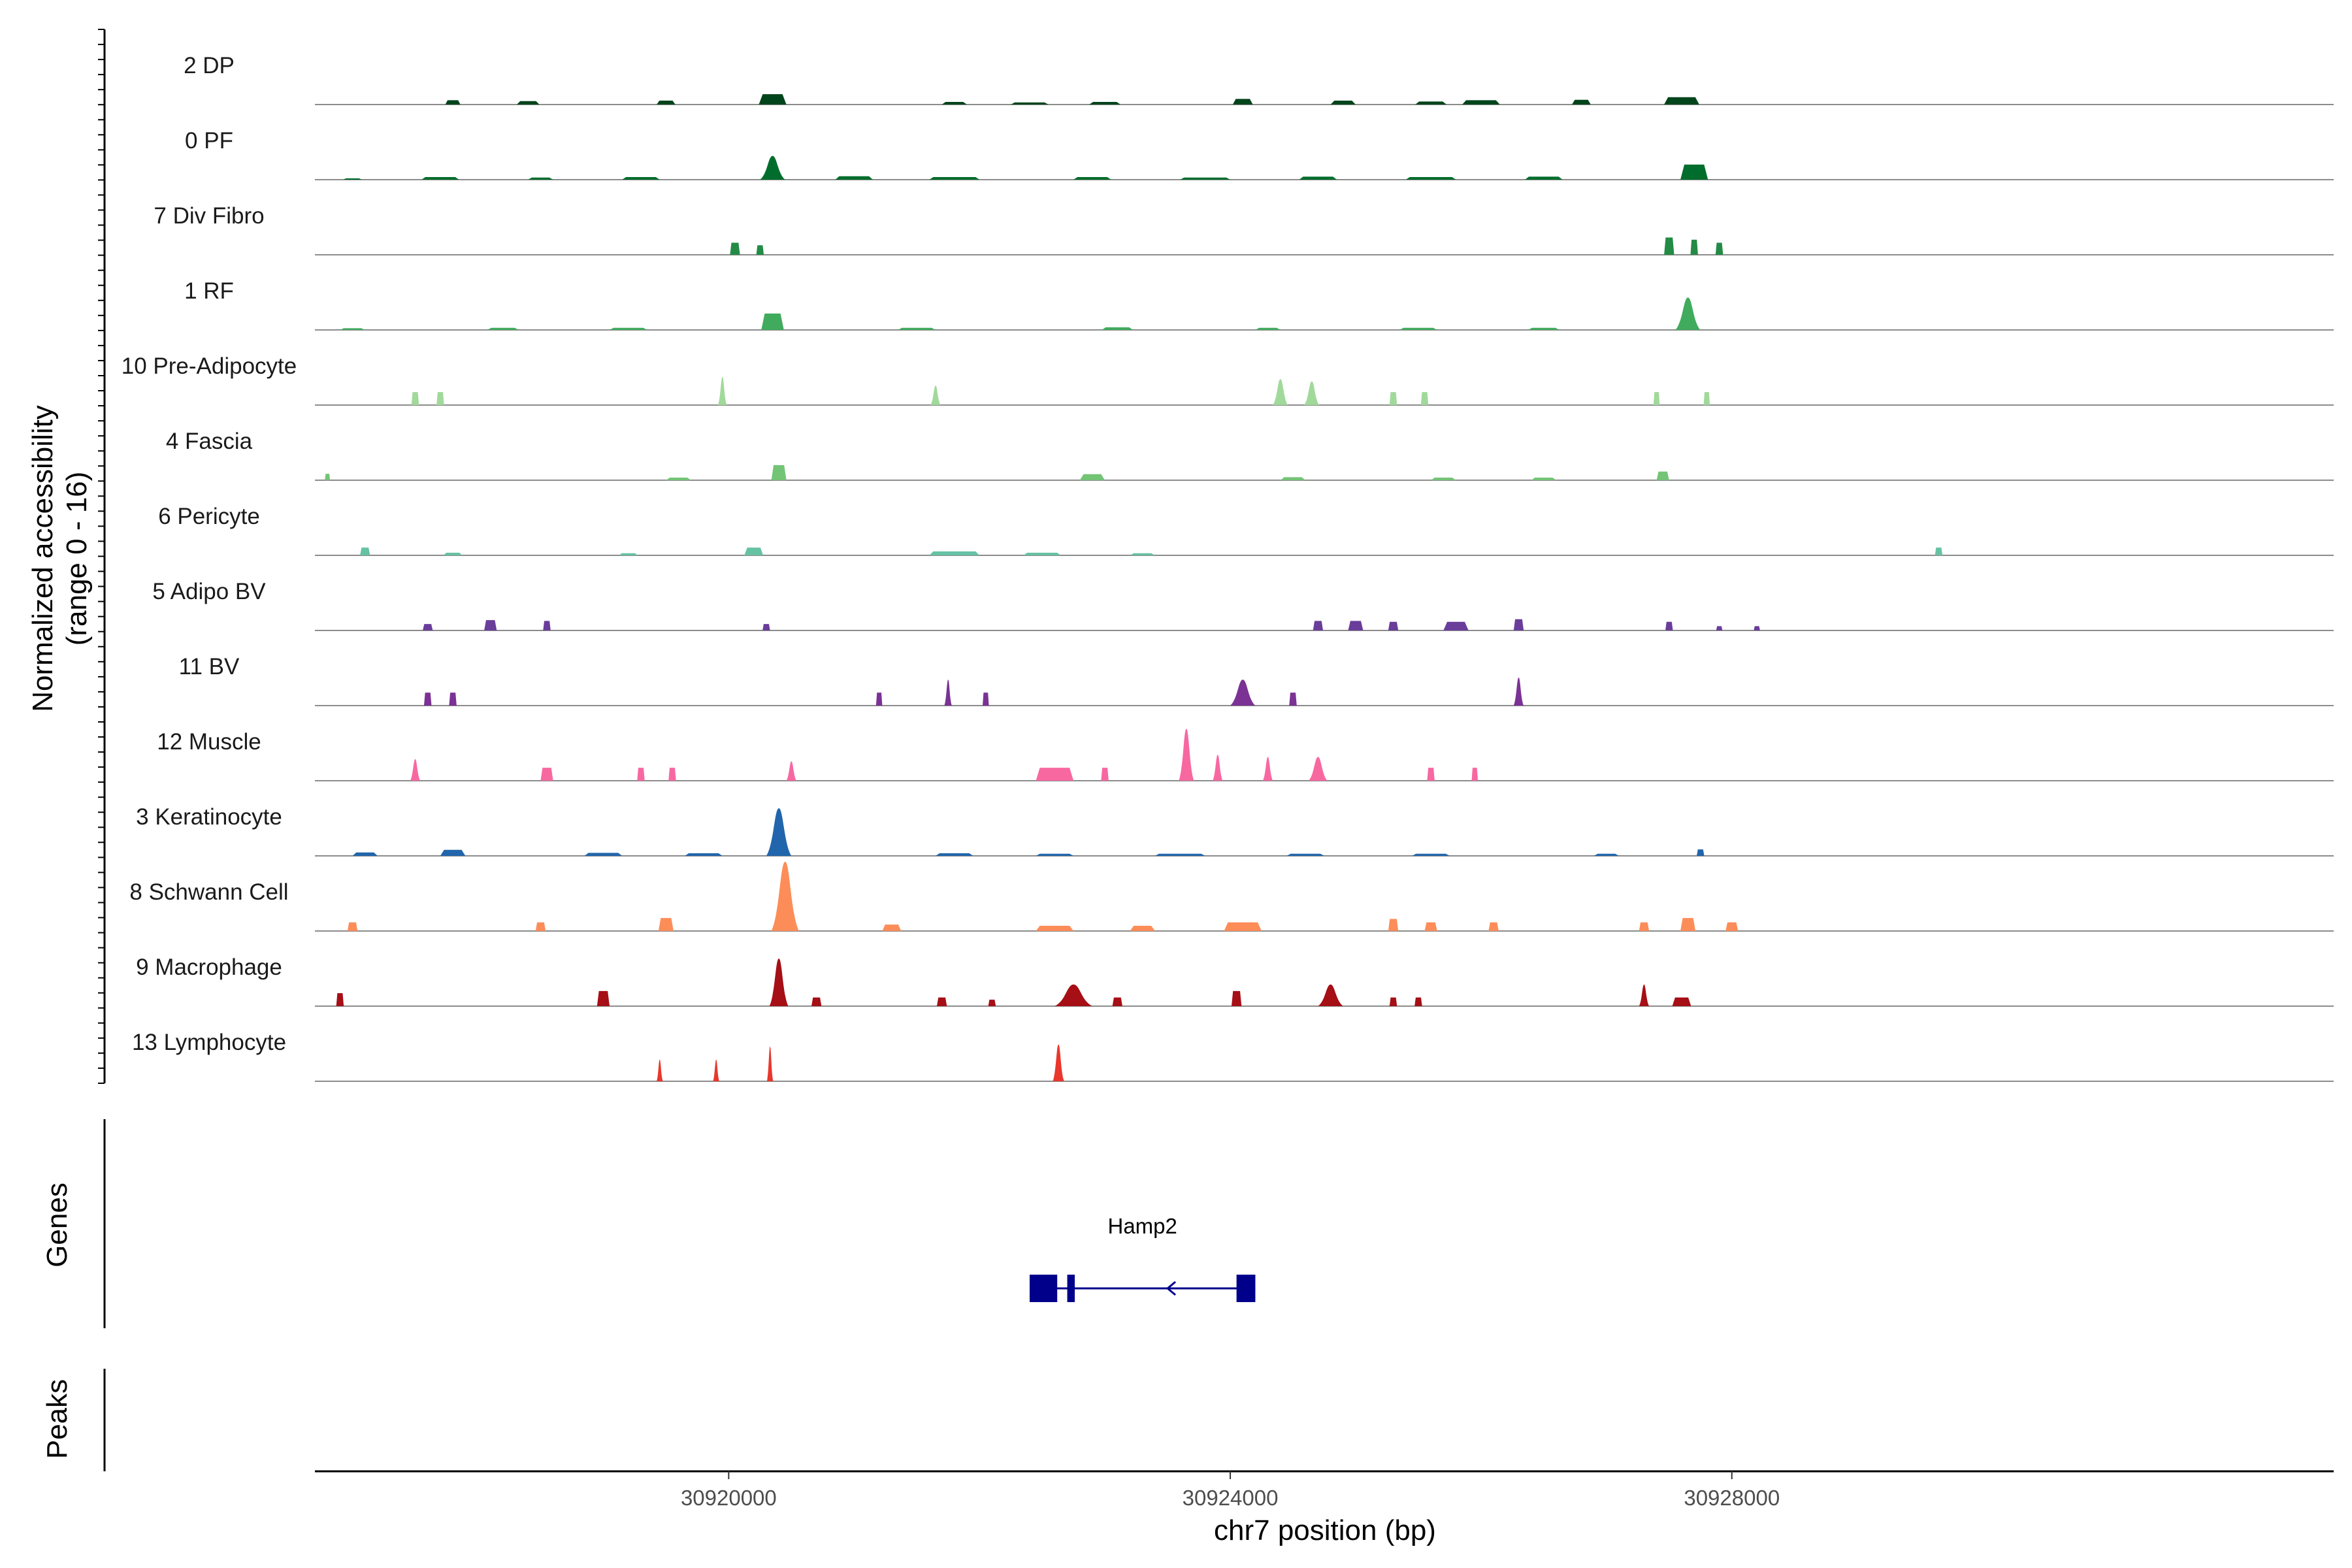  Describe the element at coordinates (208, 892) in the screenshot. I see `track-label: 8 Schwann Cell` at that location.